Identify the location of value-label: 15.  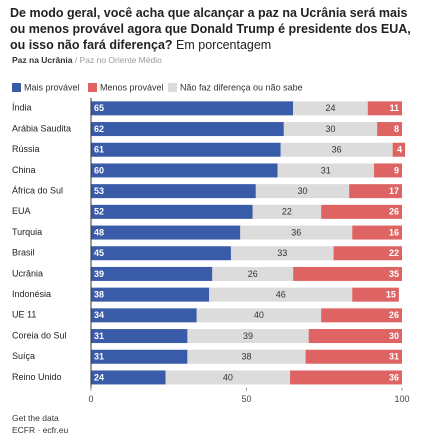
(391, 295).